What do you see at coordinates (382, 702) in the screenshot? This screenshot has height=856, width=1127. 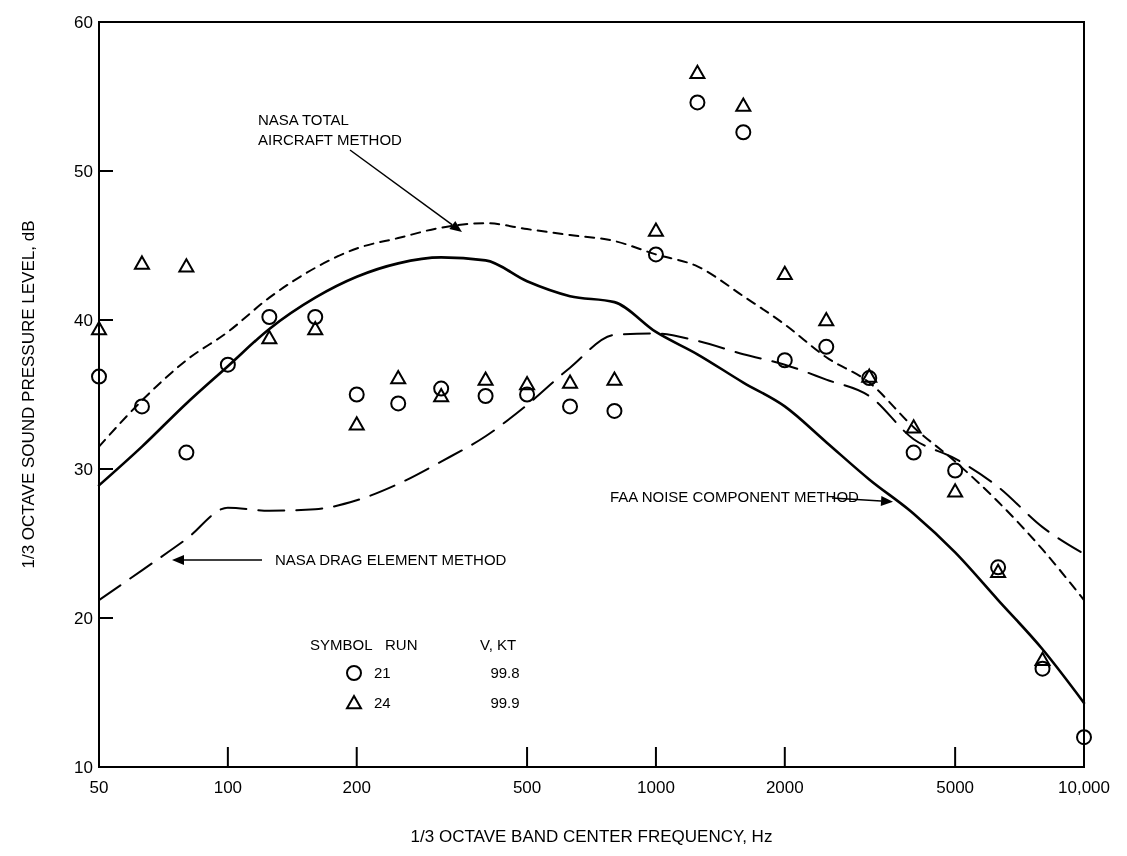 I see `legend-label: 24` at bounding box center [382, 702].